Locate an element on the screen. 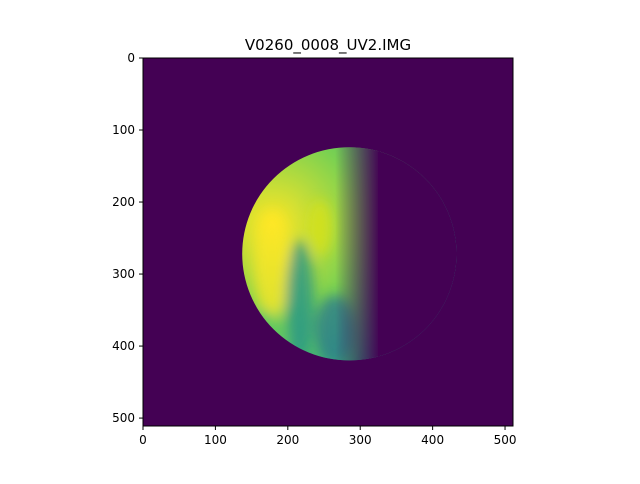 Image resolution: width=640 pixels, height=484 pixels. x-tick-label: 500 is located at coordinates (505, 440).